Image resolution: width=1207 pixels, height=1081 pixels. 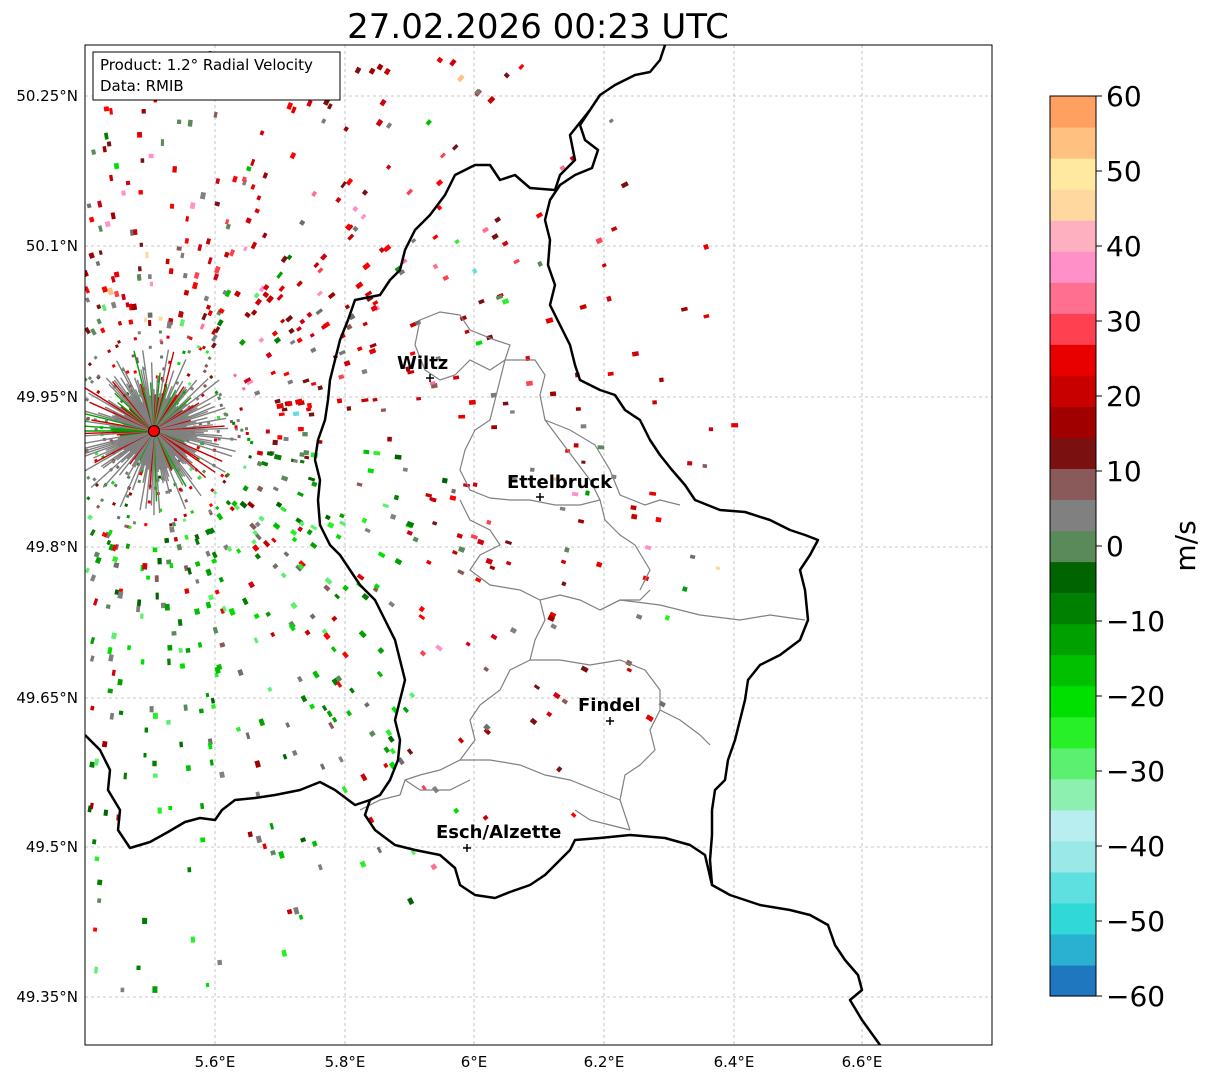 What do you see at coordinates (1135, 621) in the screenshot?
I see `colorbar-tick-label: −10` at bounding box center [1135, 621].